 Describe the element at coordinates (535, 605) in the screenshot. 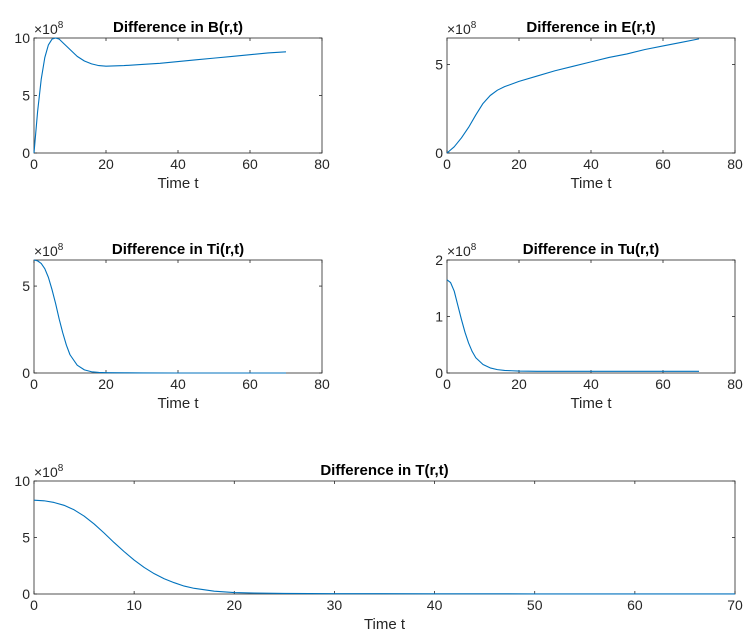

I see `x-tick-label: 50` at that location.